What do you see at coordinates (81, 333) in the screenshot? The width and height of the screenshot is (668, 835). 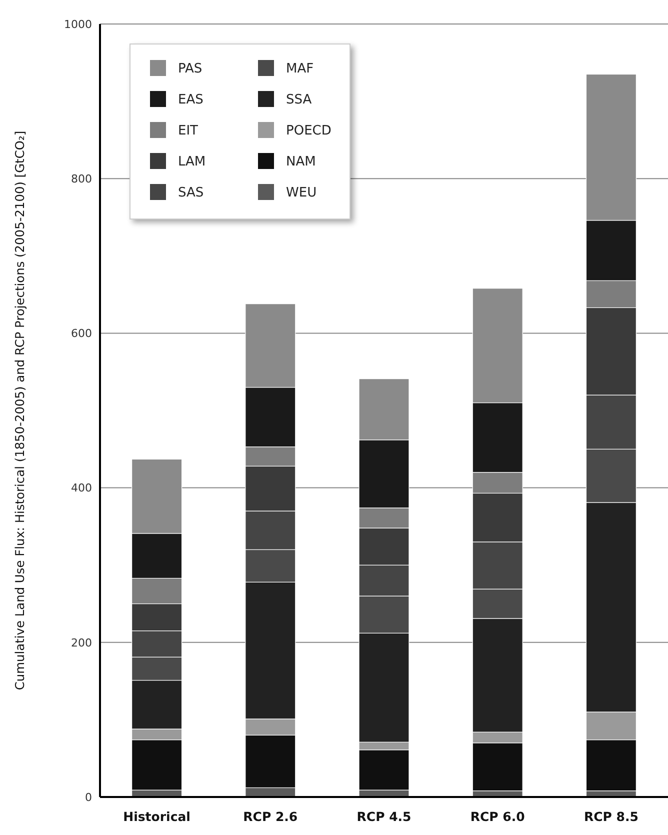 I see `y-tick-label: 600` at bounding box center [81, 333].